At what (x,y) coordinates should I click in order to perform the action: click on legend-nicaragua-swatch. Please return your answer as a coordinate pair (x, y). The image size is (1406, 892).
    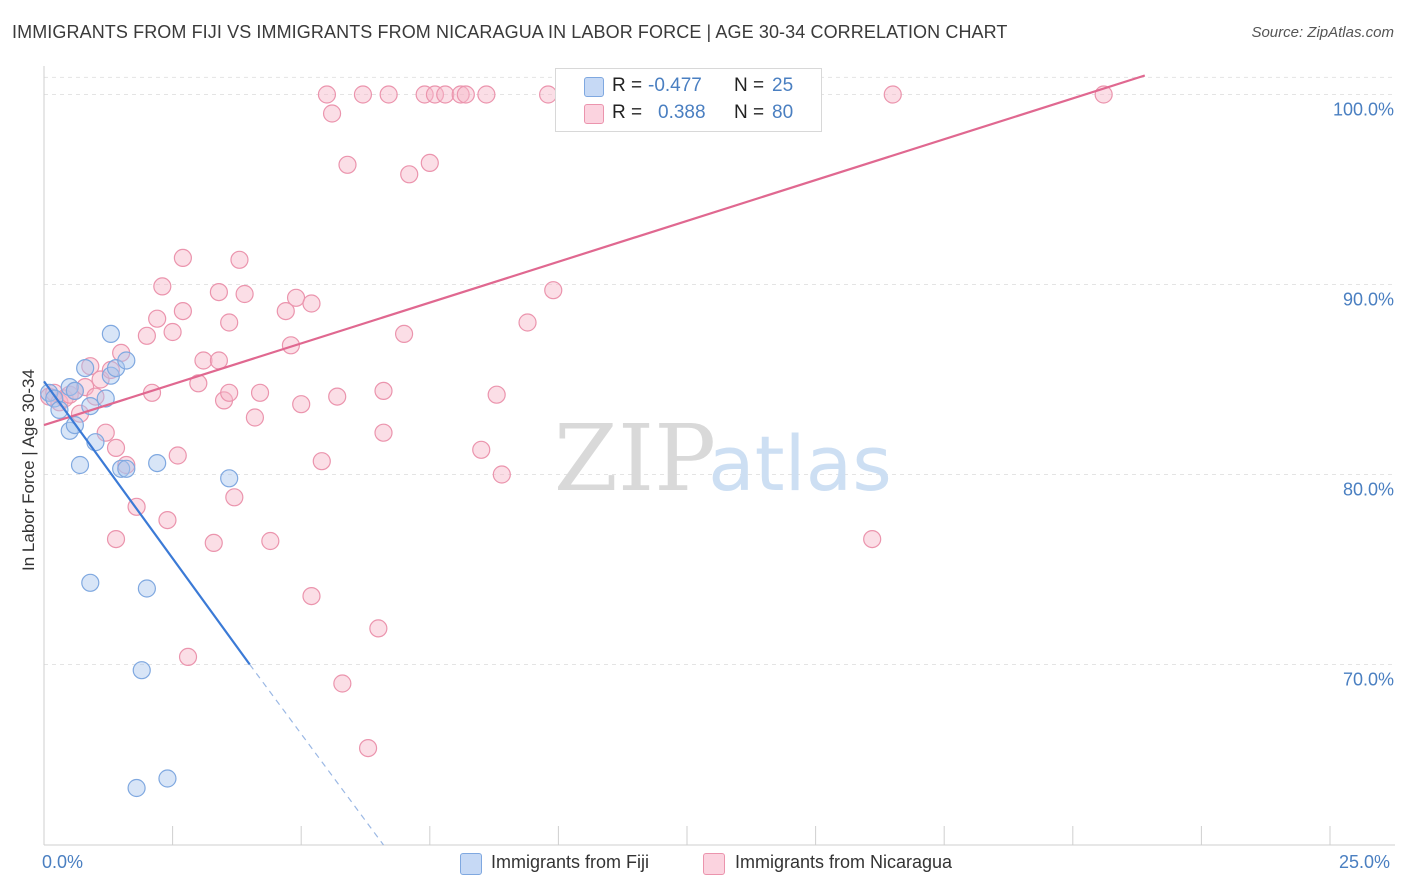
    Looking at the image, I should click on (714, 864).